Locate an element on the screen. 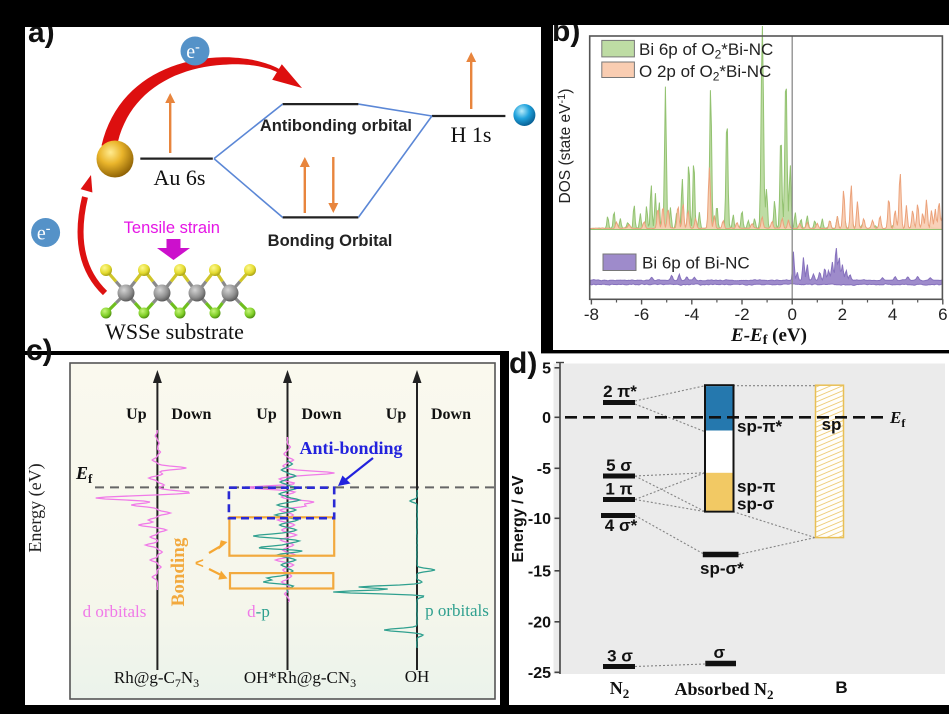 The image size is (949, 714). svg-text: OH is located at coordinates (417, 676).